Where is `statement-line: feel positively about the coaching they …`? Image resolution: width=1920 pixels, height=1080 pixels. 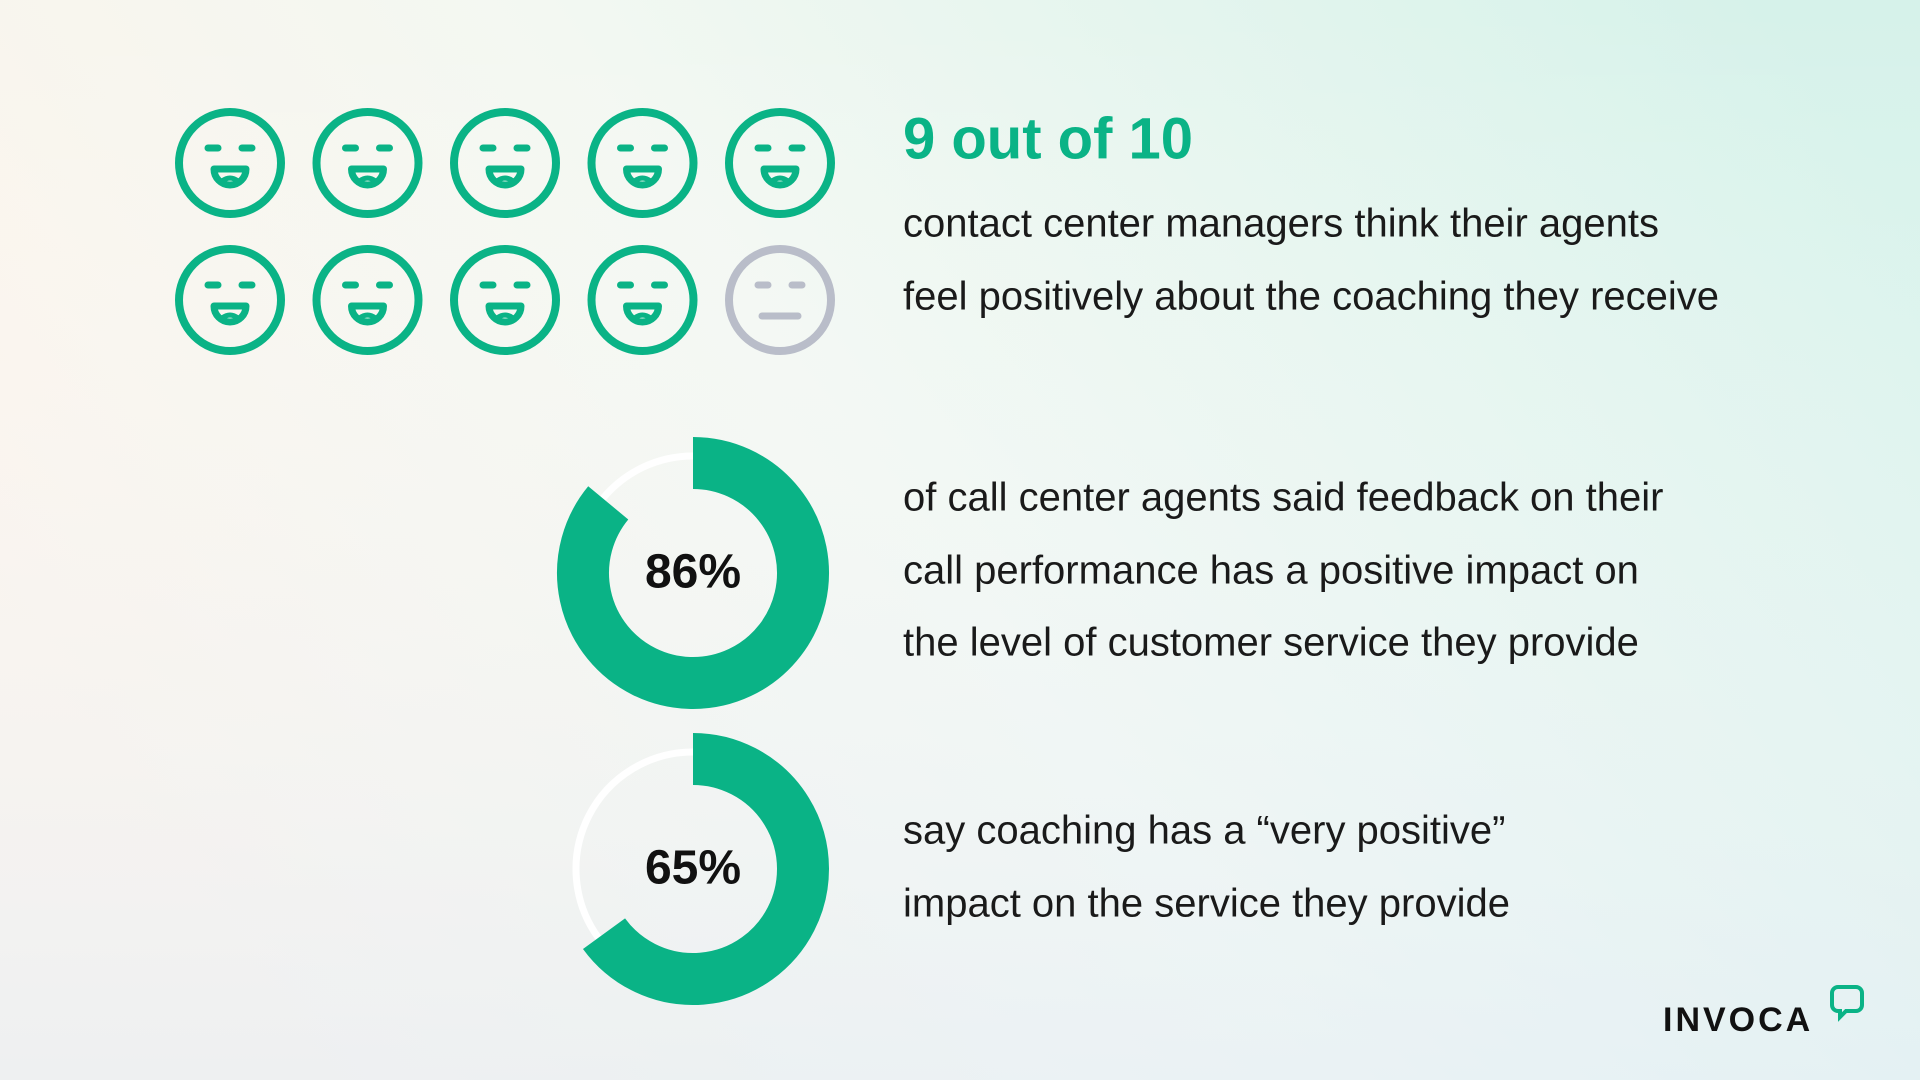
statement-line: feel positively about the coaching they … is located at coordinates (1311, 297).